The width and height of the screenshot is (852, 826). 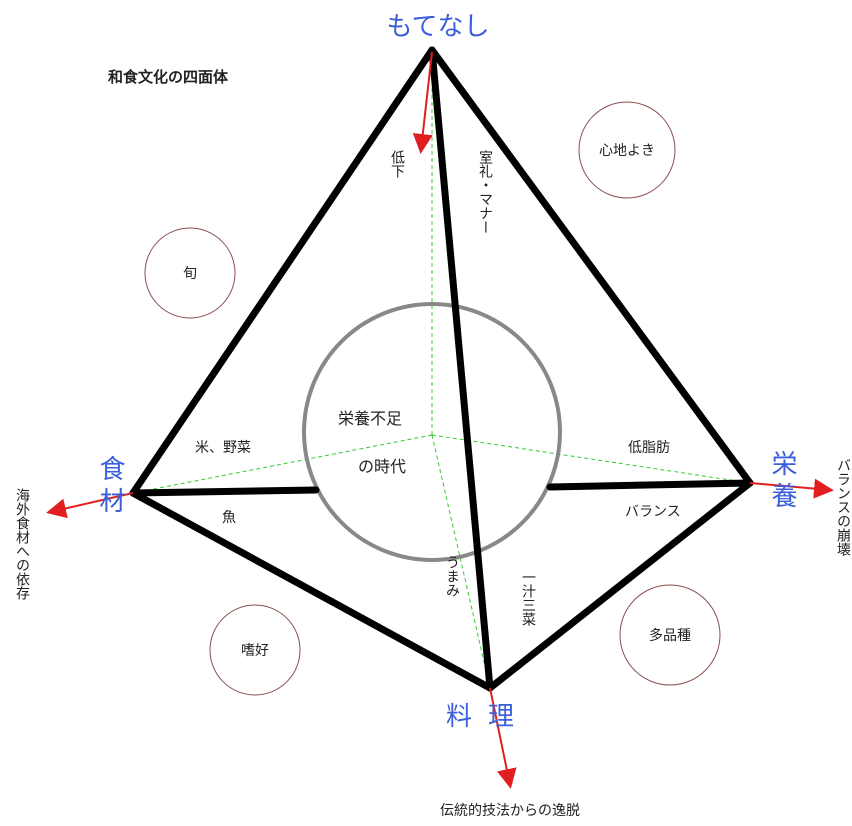 What do you see at coordinates (649, 448) in the screenshot?
I see `edge-label: 低脂肪` at bounding box center [649, 448].